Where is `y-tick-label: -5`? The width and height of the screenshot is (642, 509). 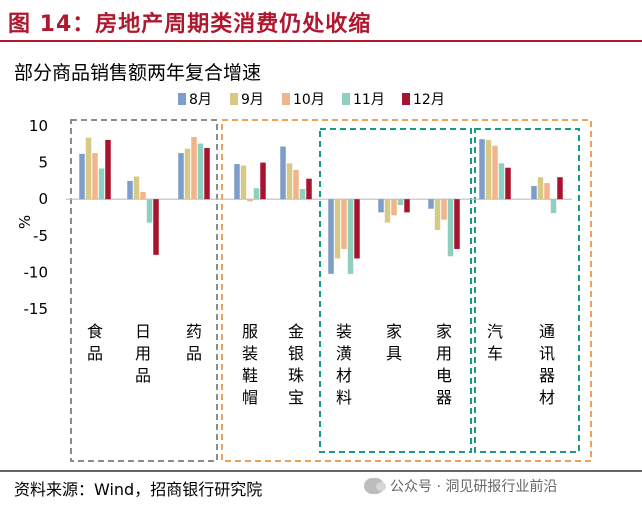 y-tick-label: -5 is located at coordinates (40, 236).